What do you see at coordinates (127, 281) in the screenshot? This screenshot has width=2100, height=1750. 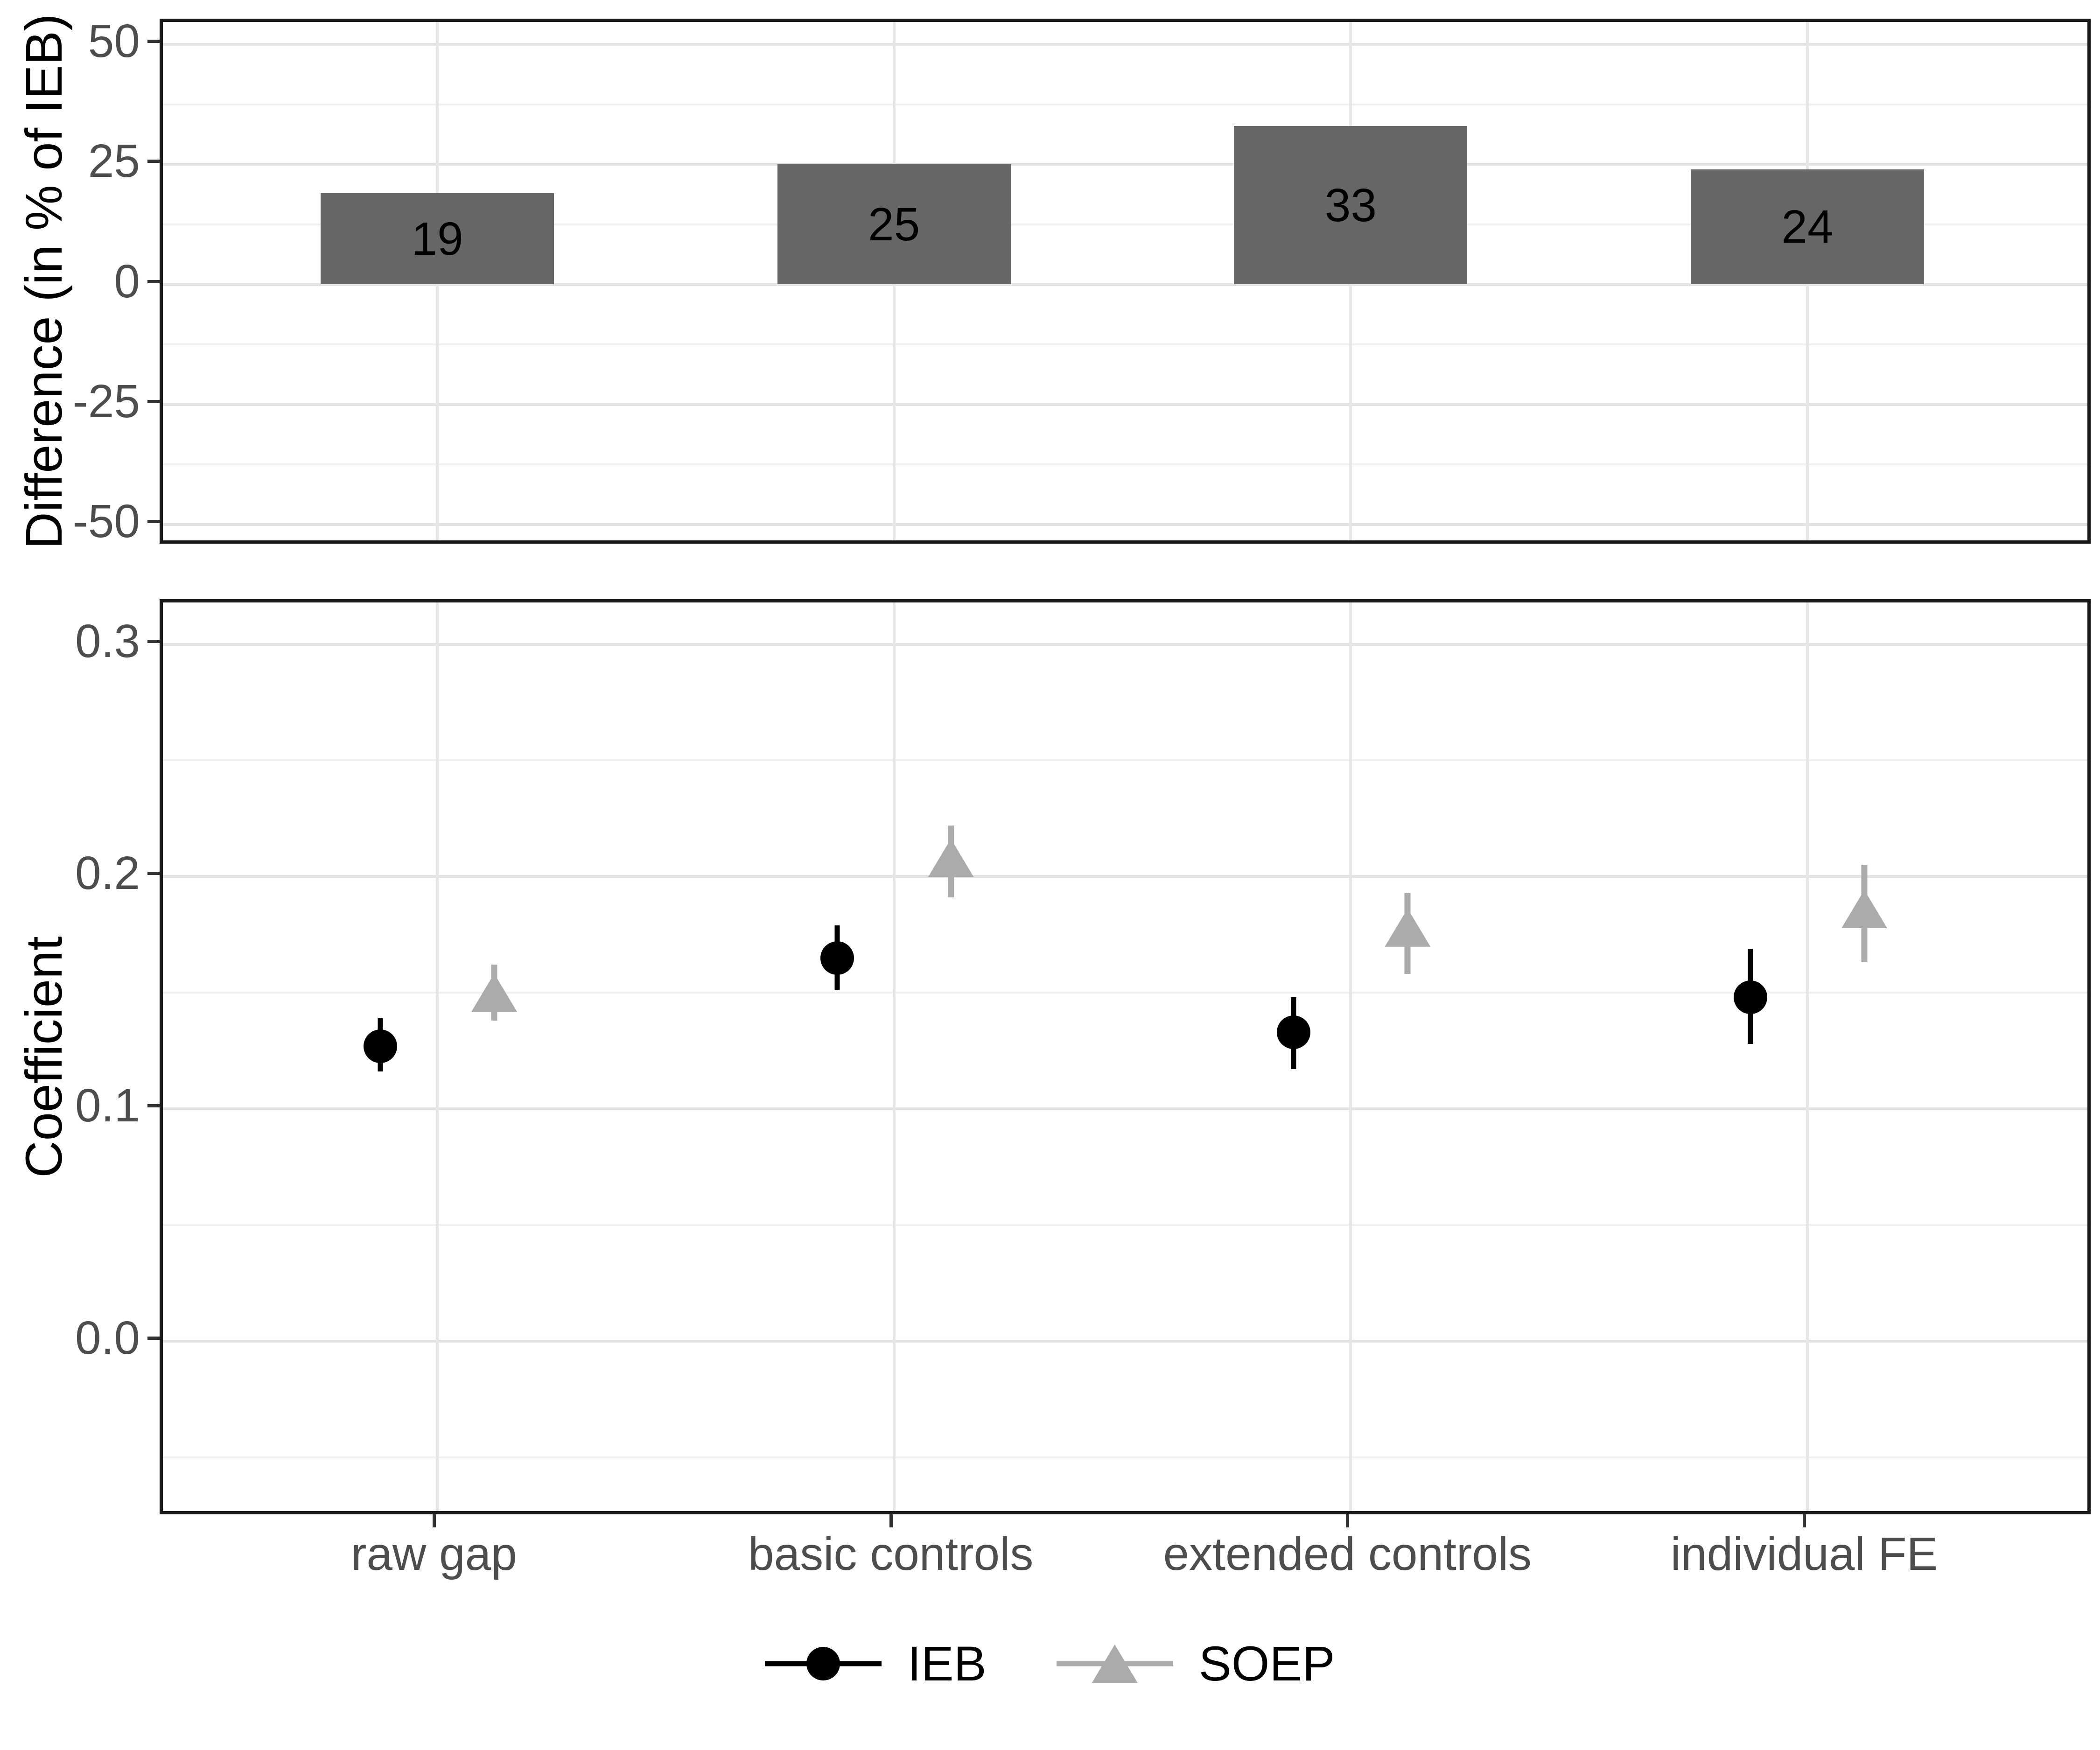 I see `y-axis-tick-label: 0` at bounding box center [127, 281].